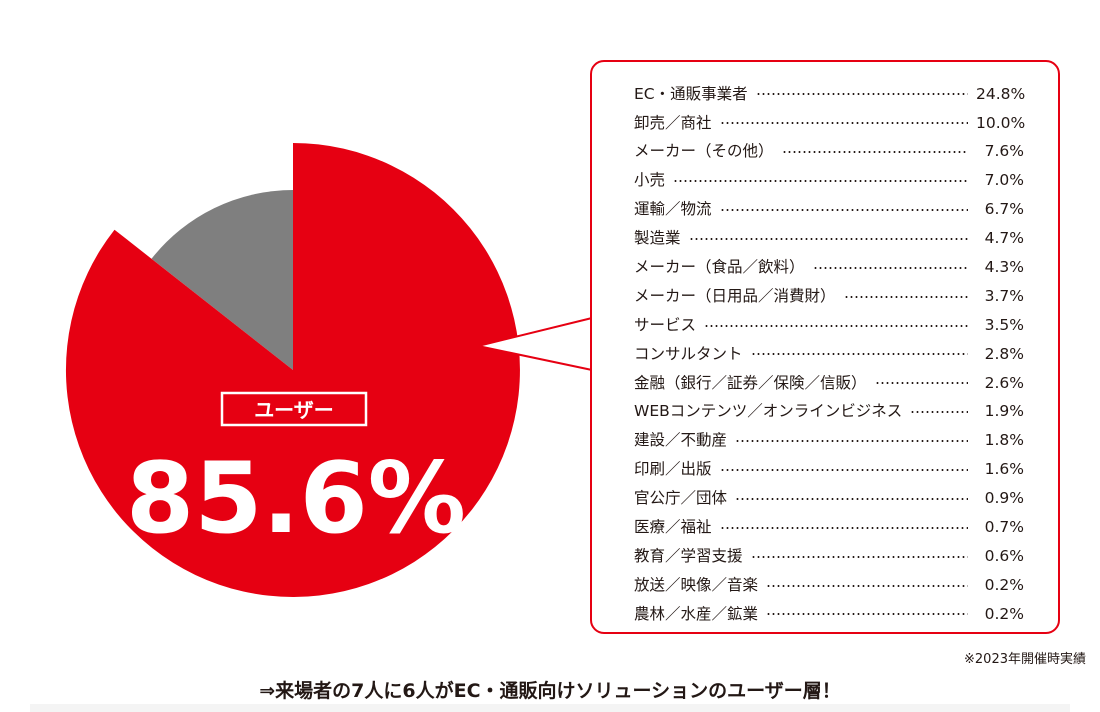 This screenshot has width=1100, height=712. I want to click on breakdown-value: 3.7%, so click(1004, 295).